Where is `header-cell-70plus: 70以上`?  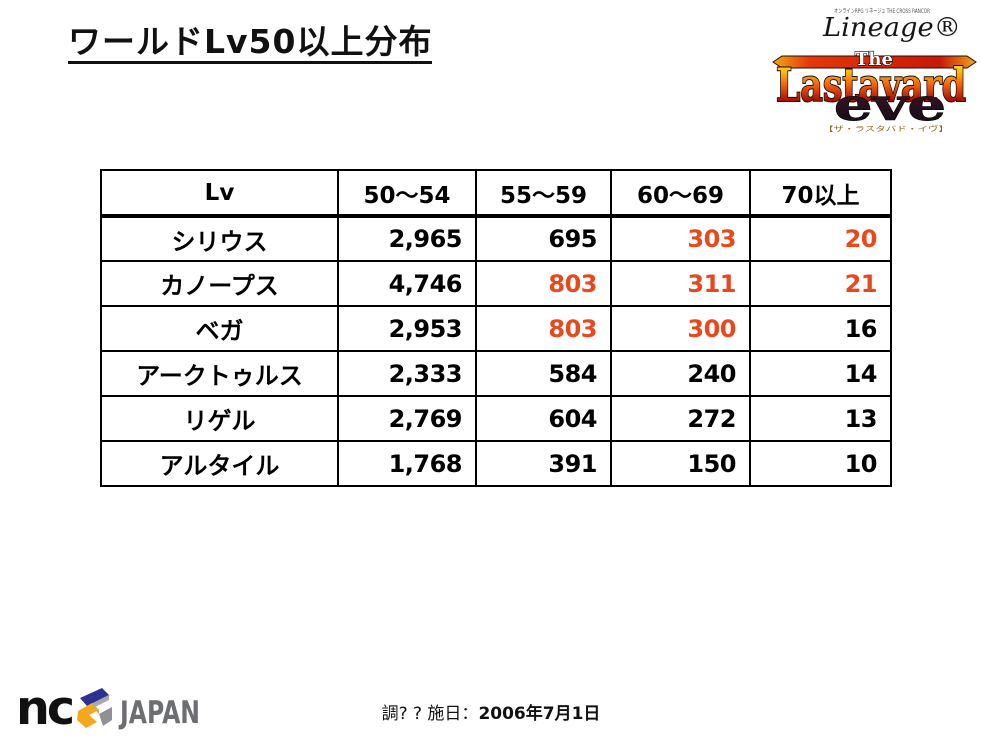 header-cell-70plus: 70以上 is located at coordinates (820, 193).